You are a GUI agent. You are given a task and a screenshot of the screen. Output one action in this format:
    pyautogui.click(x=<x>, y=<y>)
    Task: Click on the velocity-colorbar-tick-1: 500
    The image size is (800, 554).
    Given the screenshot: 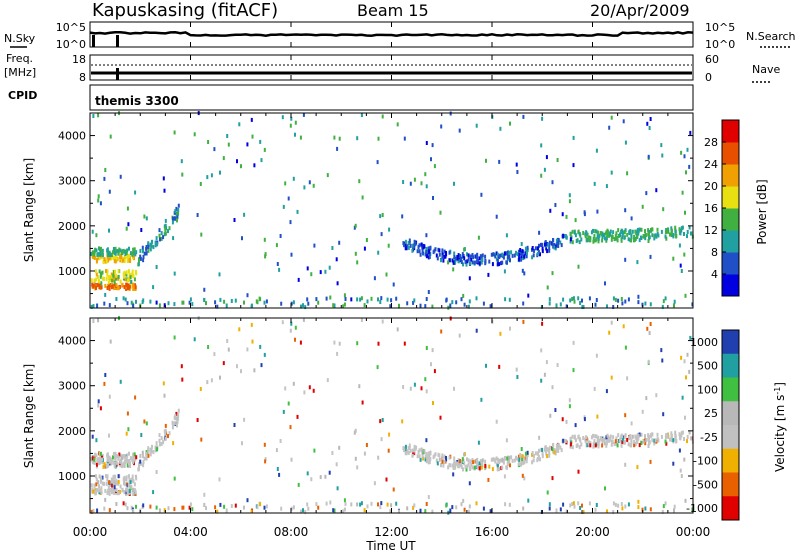 What is the action you would take?
    pyautogui.click(x=707, y=366)
    